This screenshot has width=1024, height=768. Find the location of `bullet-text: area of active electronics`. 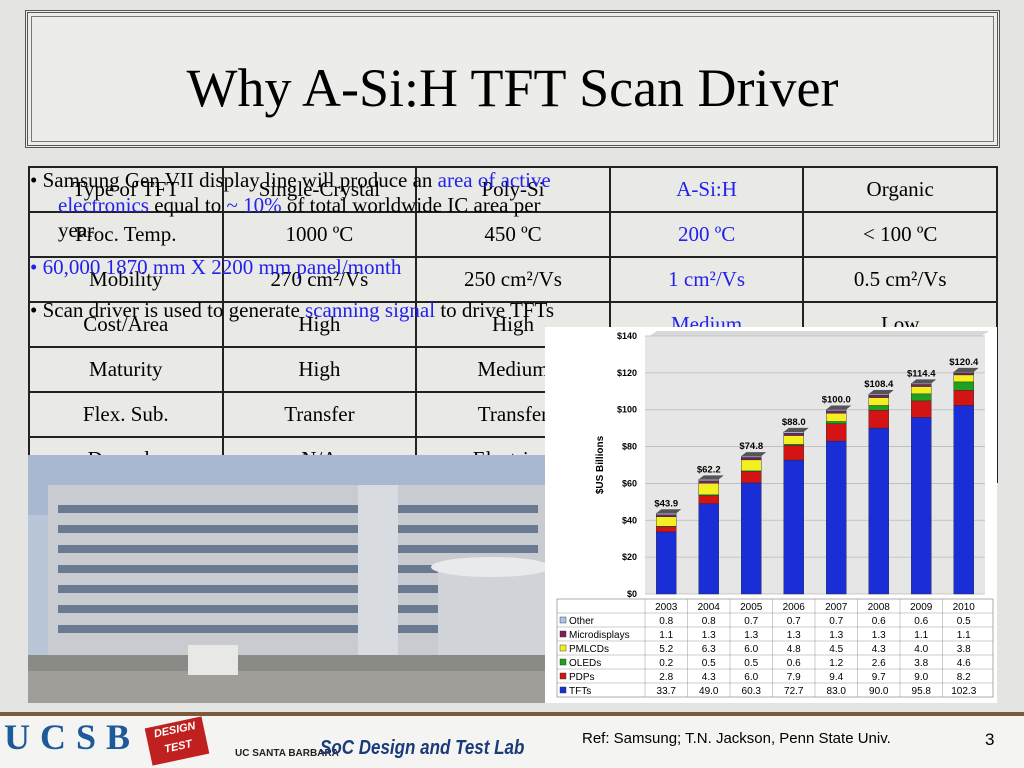

bullet-text: area of active electronics is located at coordinates (304, 192).